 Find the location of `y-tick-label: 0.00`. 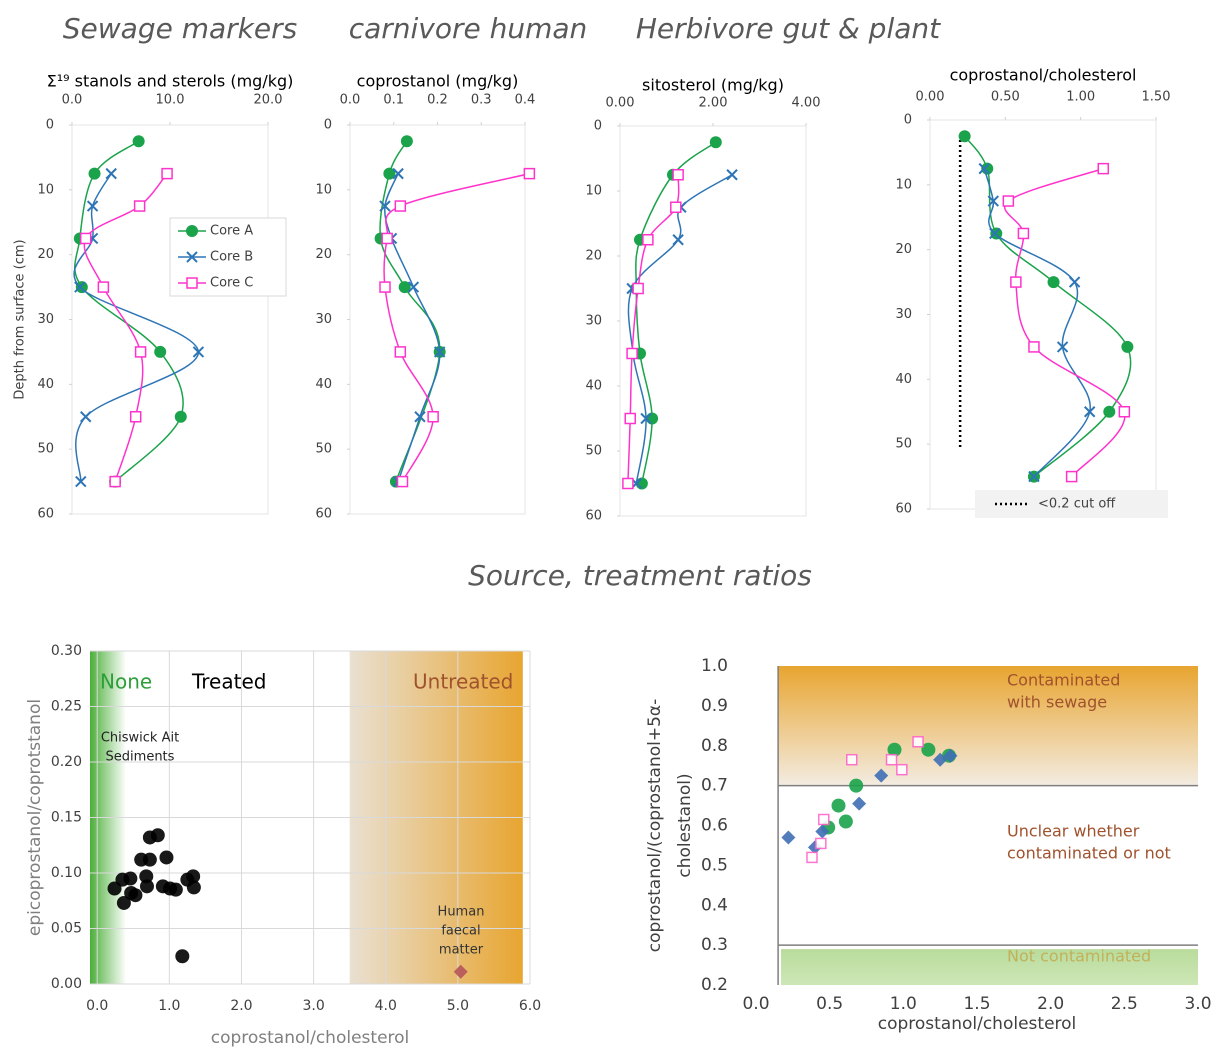

y-tick-label: 0.00 is located at coordinates (66, 984).